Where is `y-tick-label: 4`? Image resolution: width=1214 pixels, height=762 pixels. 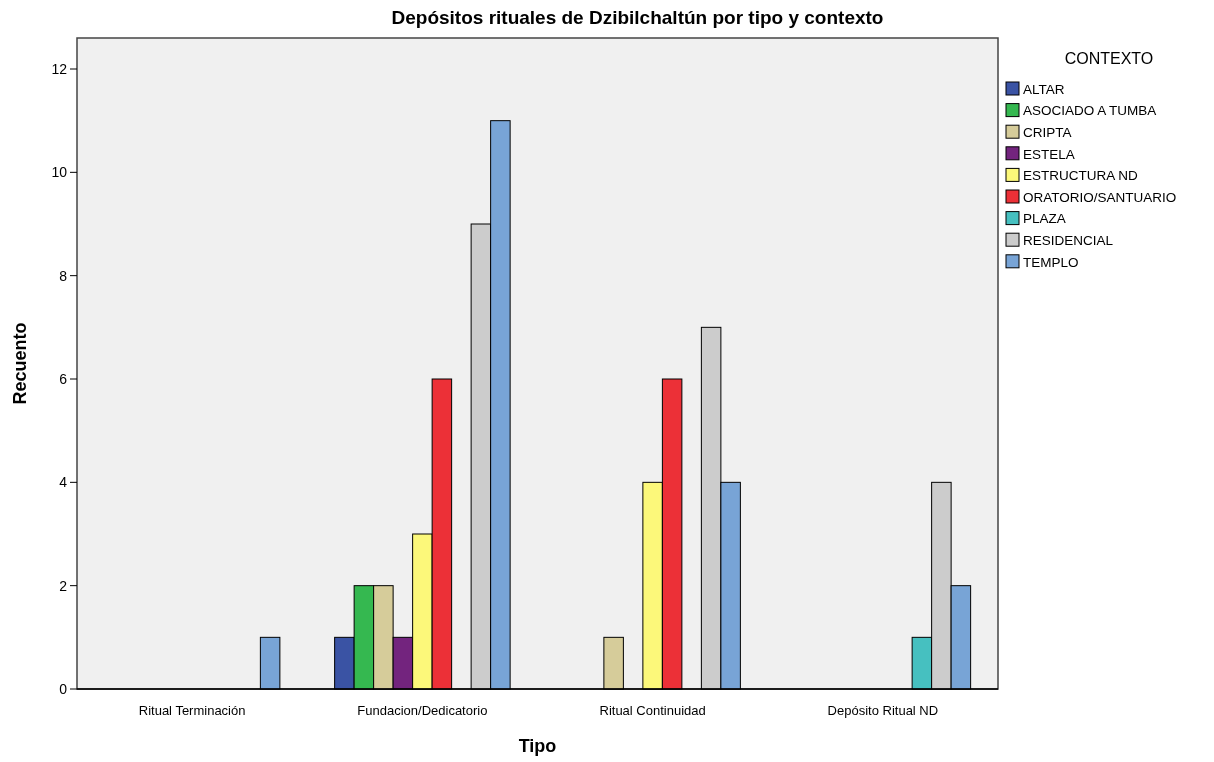
y-tick-label: 4 is located at coordinates (63, 482).